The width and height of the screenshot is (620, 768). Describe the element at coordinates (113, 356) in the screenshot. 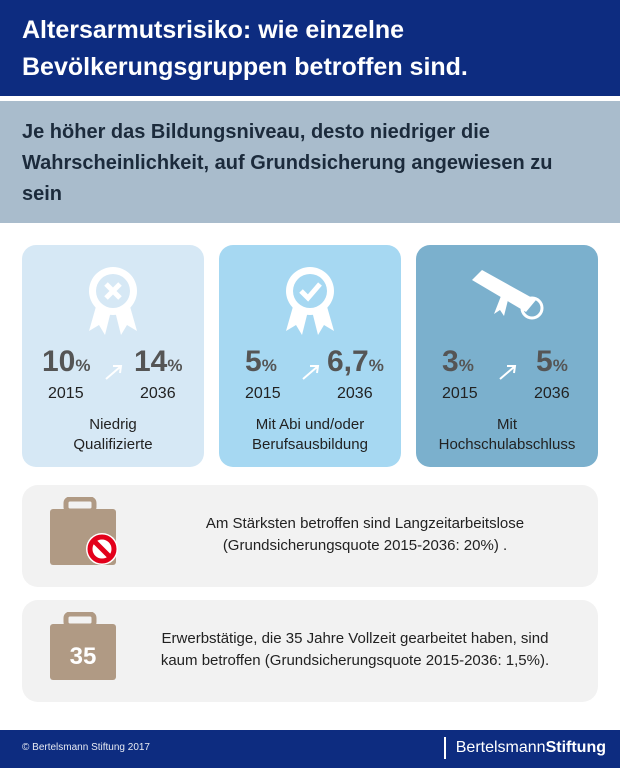

I see `card-low-qualified: 10% 14% 2015 2036 Niedrig Qualifizierte` at that location.